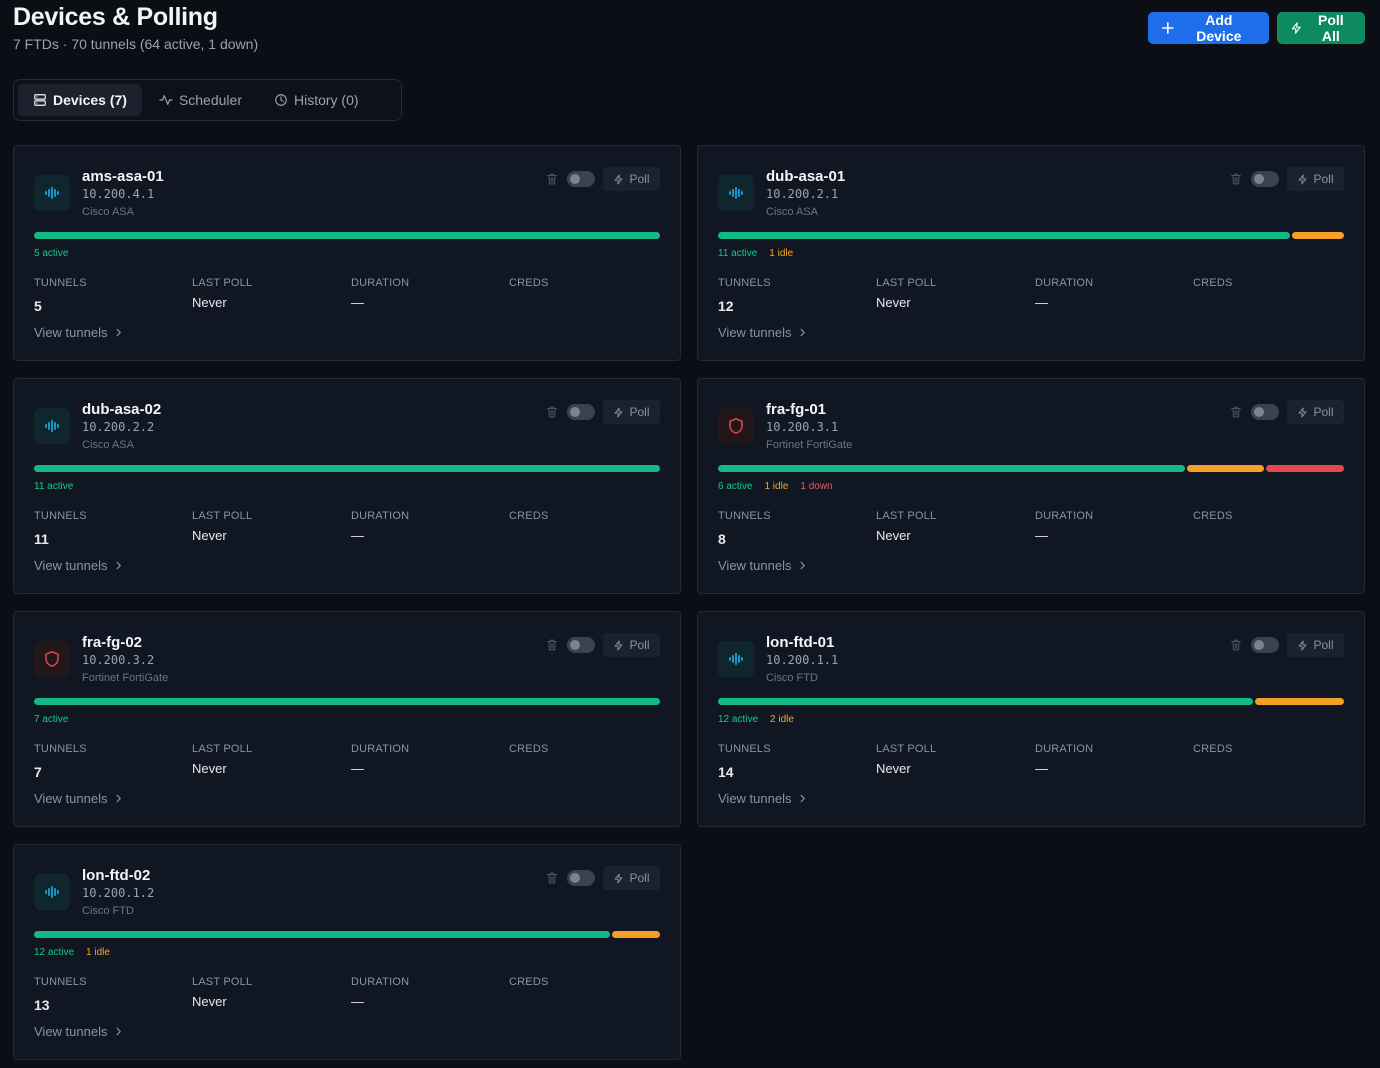 This screenshot has width=1380, height=1068. Describe the element at coordinates (775, 486) in the screenshot. I see `status-legend: 6 active 1 idle 1 down` at that location.